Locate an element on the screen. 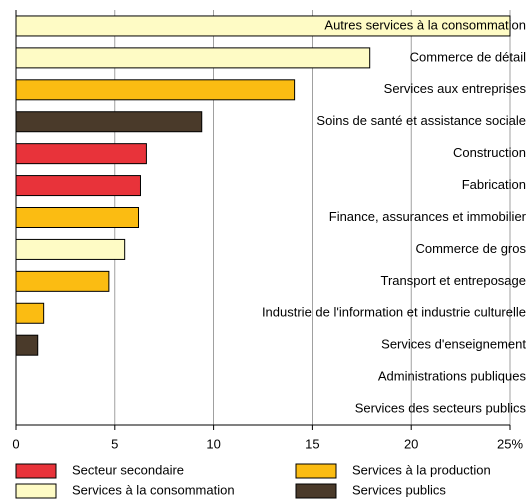 The height and width of the screenshot is (502, 529). x-tick-label: 25% is located at coordinates (510, 443).